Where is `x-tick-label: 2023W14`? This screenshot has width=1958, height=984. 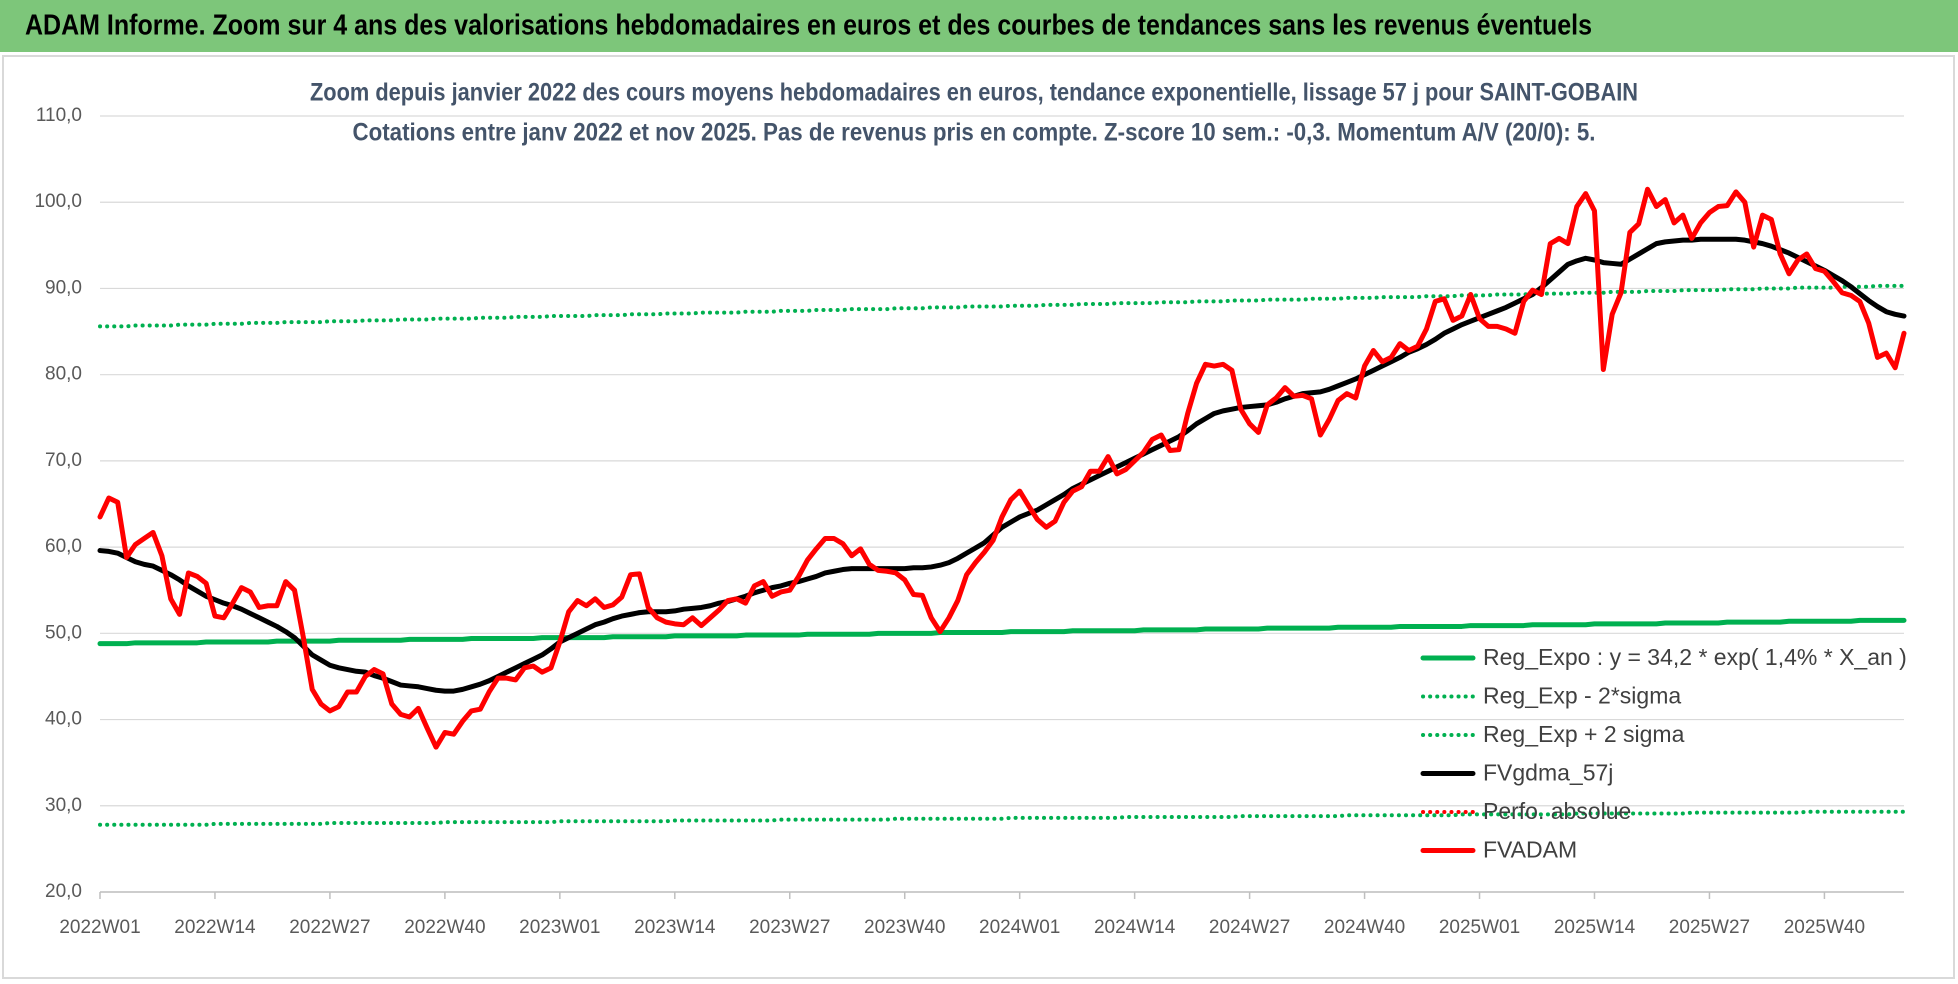
x-tick-label: 2023W14 is located at coordinates (675, 927).